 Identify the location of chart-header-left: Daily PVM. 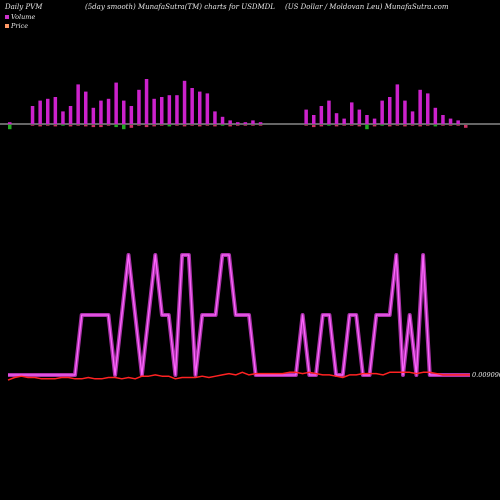
(24, 7).